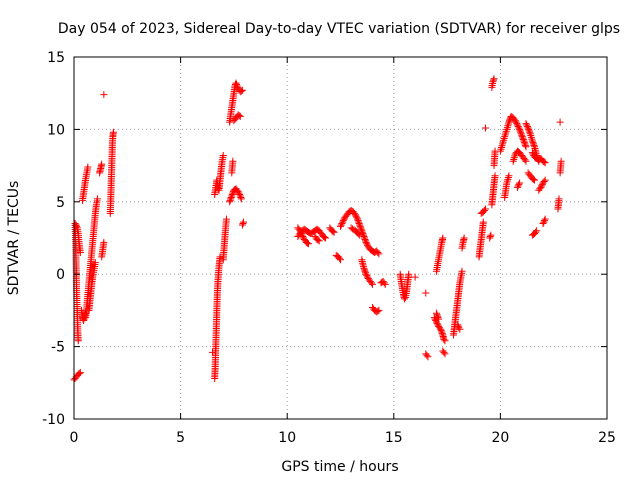 The width and height of the screenshot is (640, 480). What do you see at coordinates (287, 438) in the screenshot?
I see `x-tick-label: 10` at bounding box center [287, 438].